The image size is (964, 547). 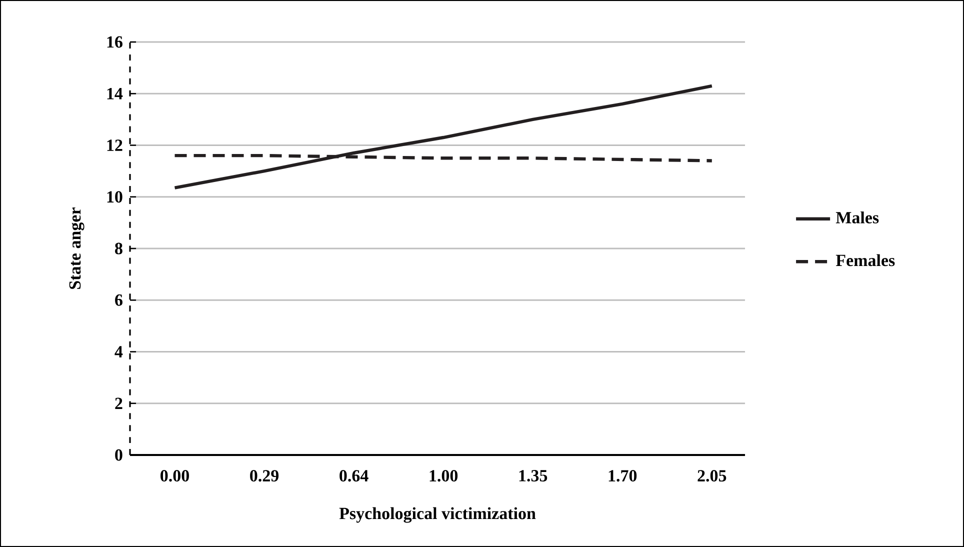 What do you see at coordinates (118, 300) in the screenshot?
I see `y-tick-label: 6` at bounding box center [118, 300].